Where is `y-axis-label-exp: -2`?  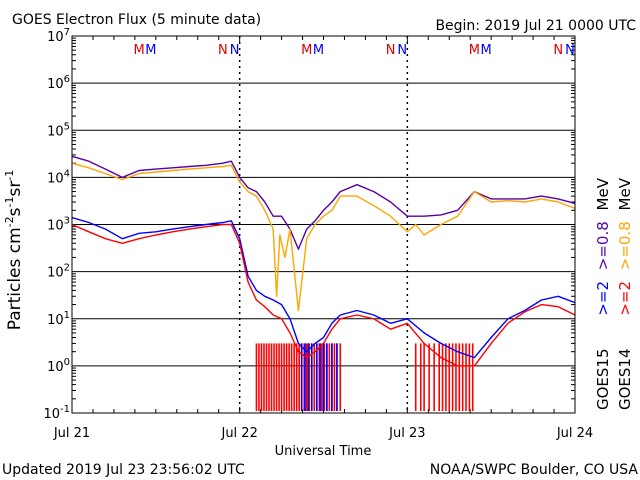 y-axis-label-exp: -2 is located at coordinates (9, 221).